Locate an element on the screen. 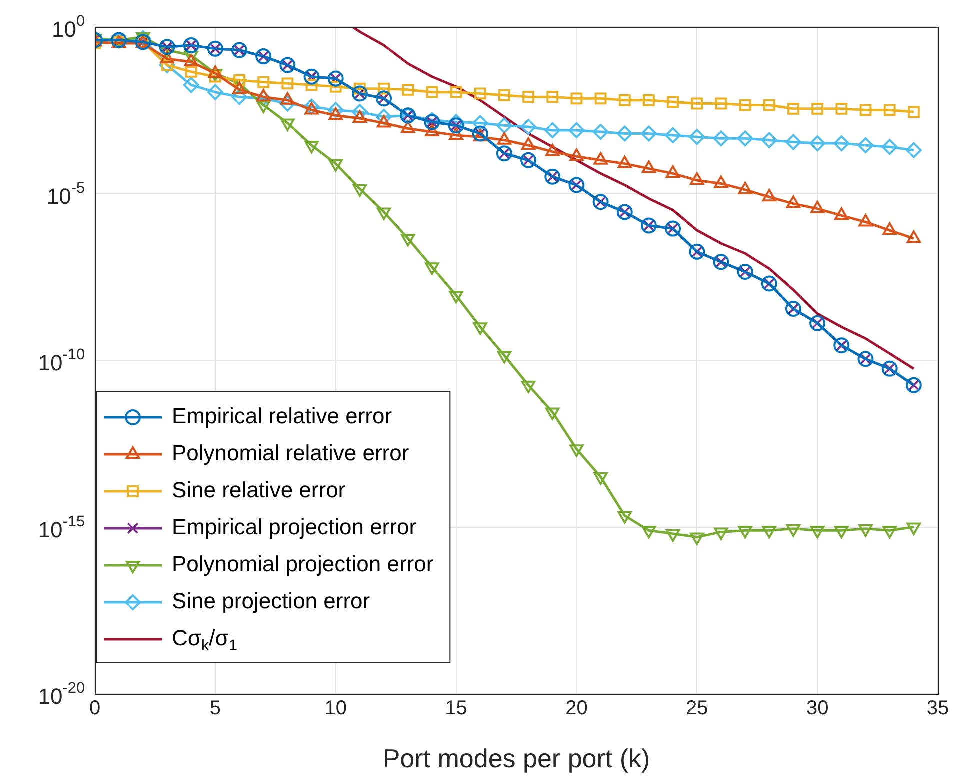 The height and width of the screenshot is (776, 953). legend-label: Sine projection error is located at coordinates (271, 601).